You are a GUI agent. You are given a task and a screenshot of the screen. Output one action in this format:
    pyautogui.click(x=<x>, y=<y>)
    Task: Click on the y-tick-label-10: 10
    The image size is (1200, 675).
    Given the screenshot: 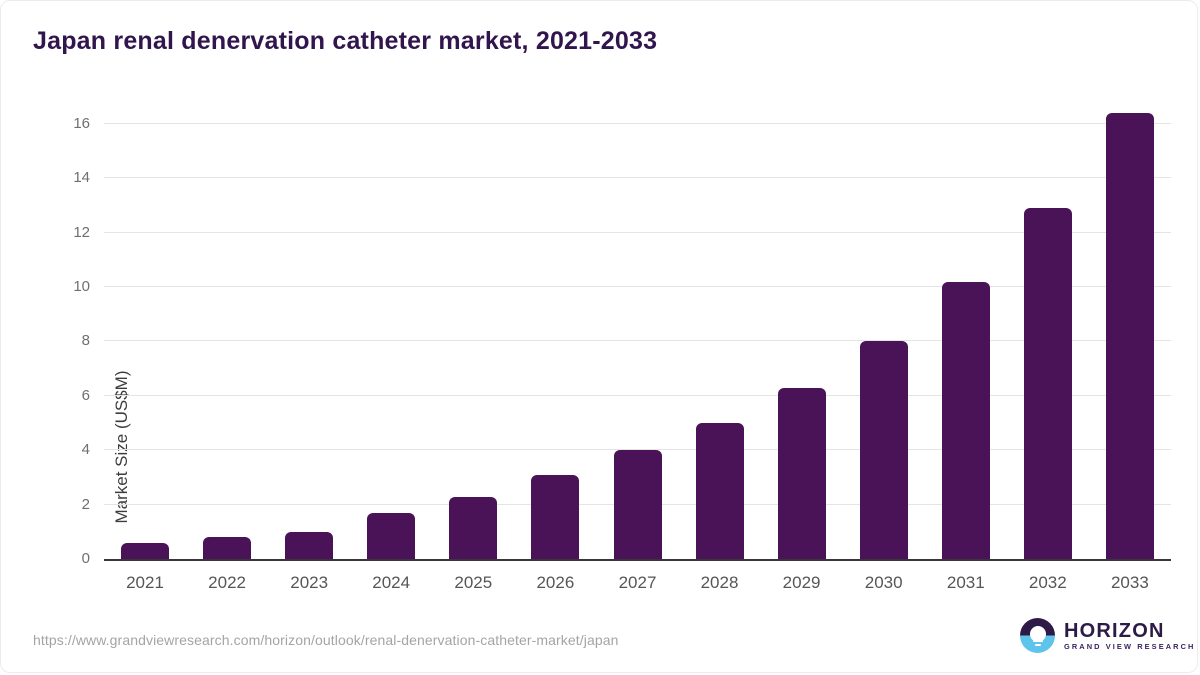 What is the action you would take?
    pyautogui.click(x=81, y=286)
    